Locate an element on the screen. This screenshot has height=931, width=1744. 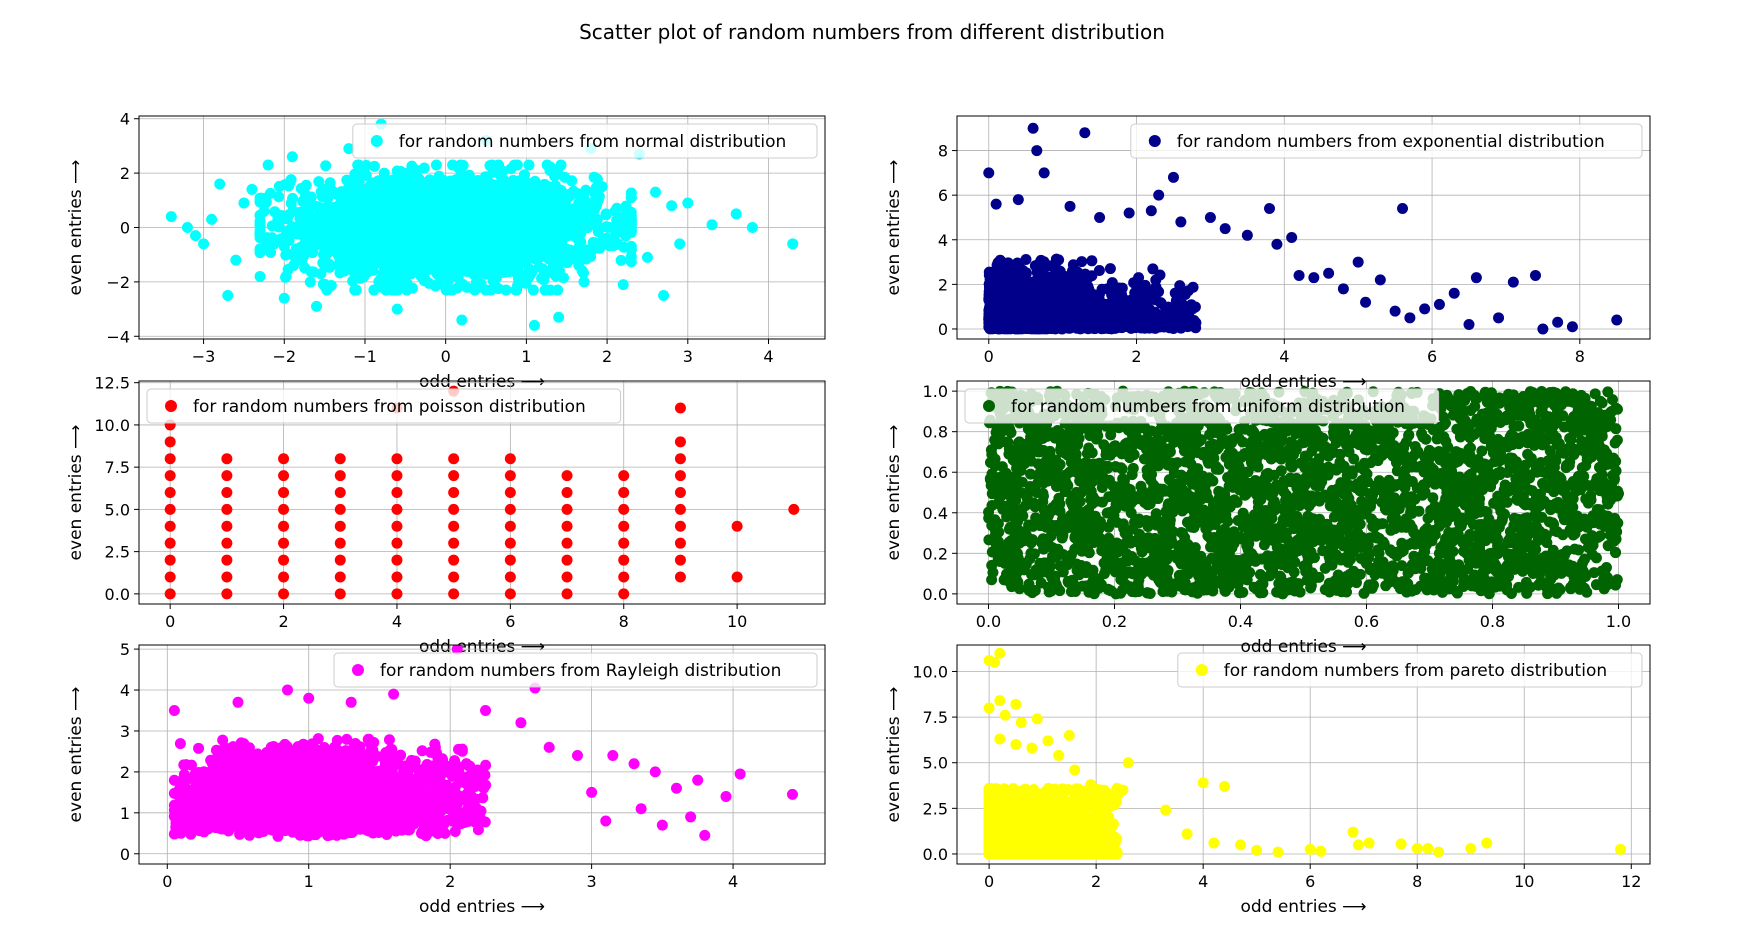
x-tick-label: −1 is located at coordinates (365, 356).